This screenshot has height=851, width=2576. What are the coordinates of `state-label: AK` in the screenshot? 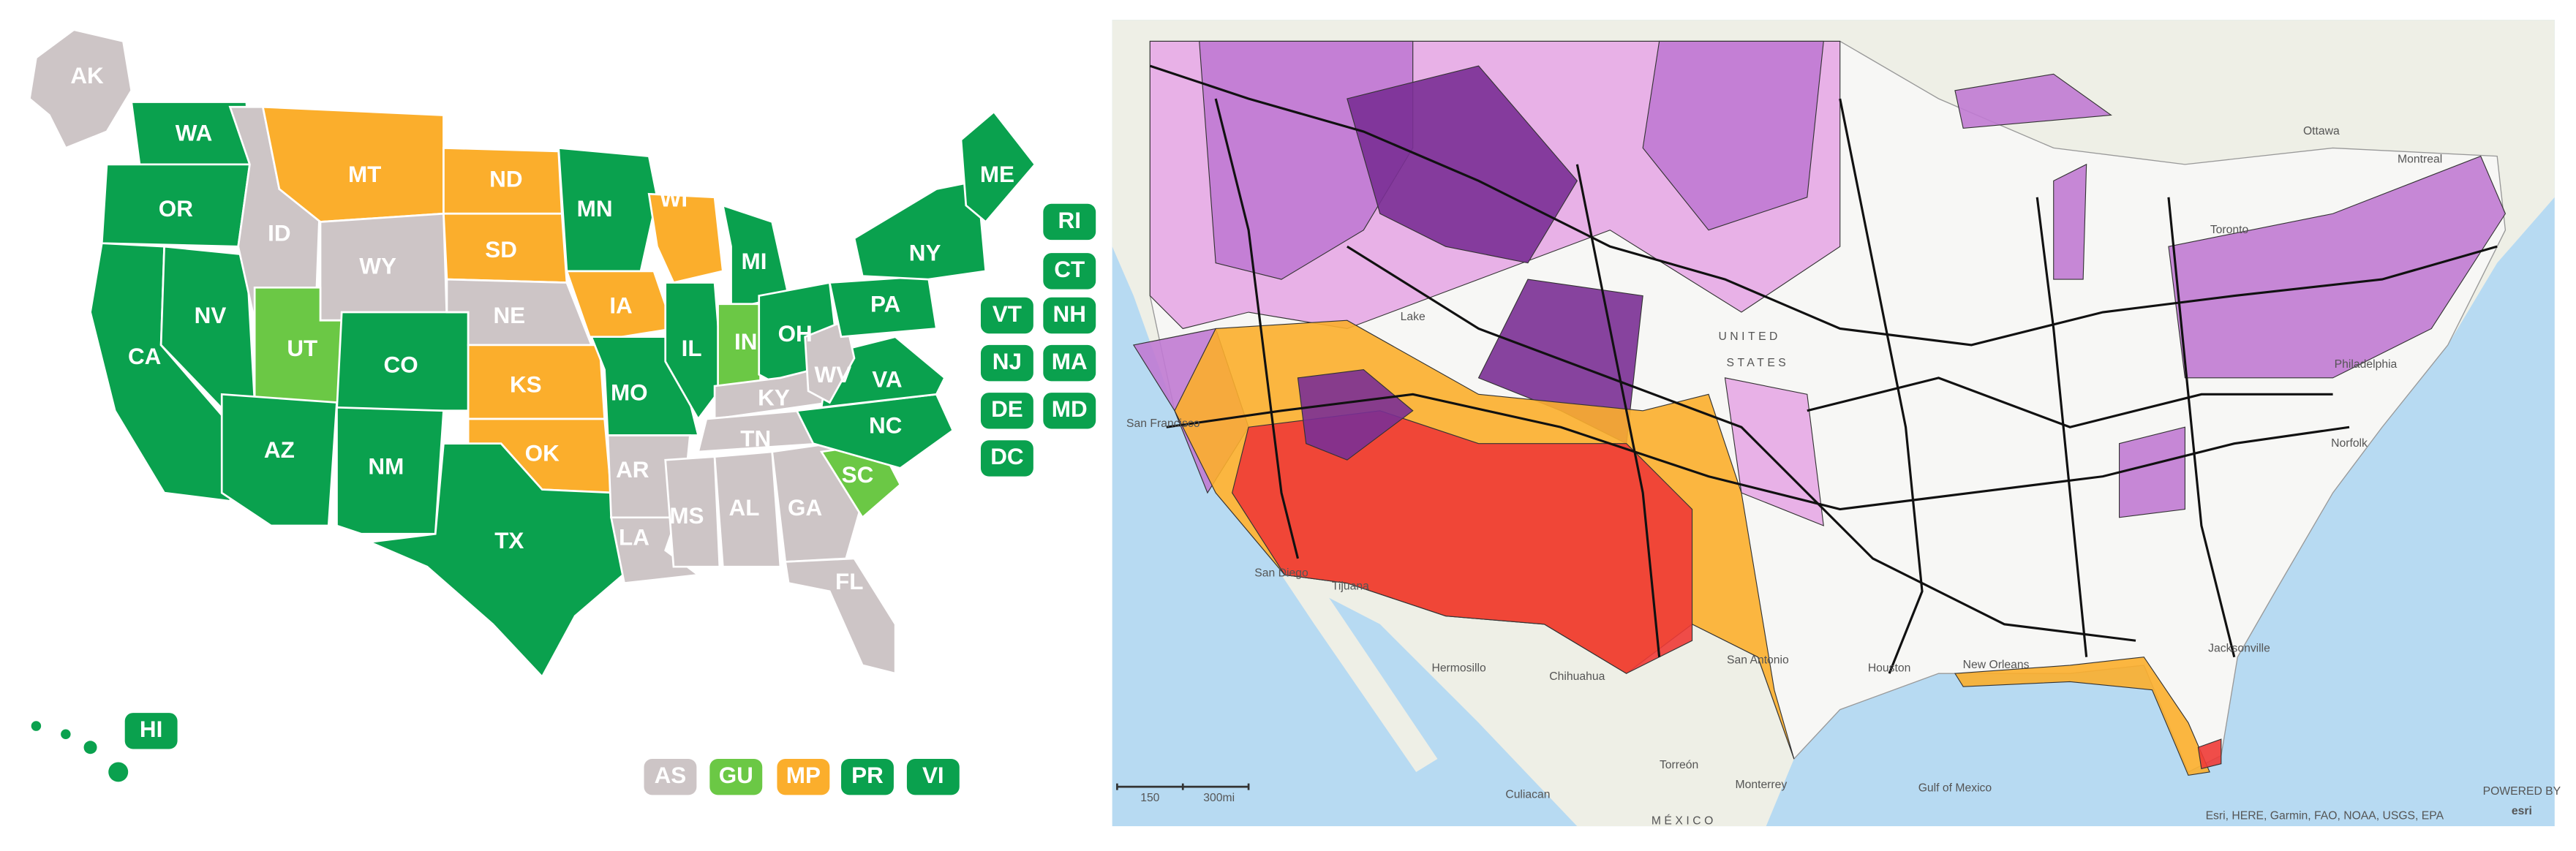 It's located at (87, 75).